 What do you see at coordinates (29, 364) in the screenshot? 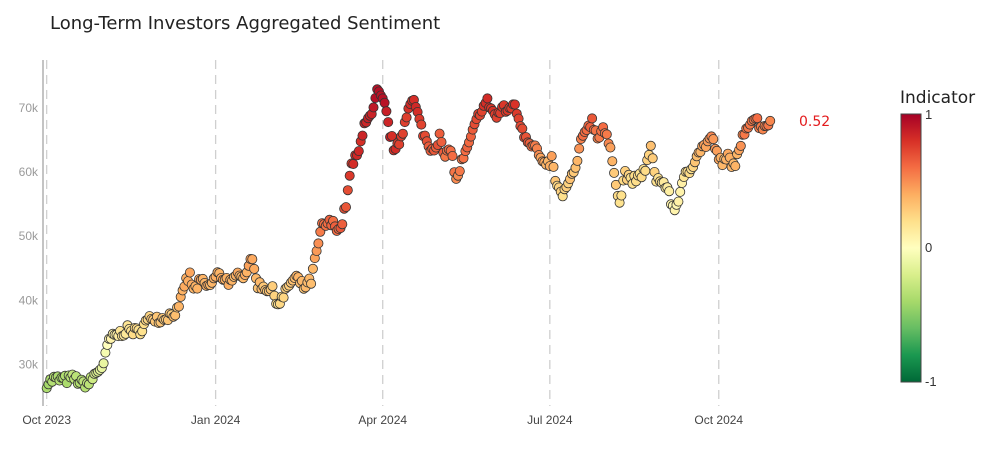
I see `y-tick-label: 30k` at bounding box center [29, 364].